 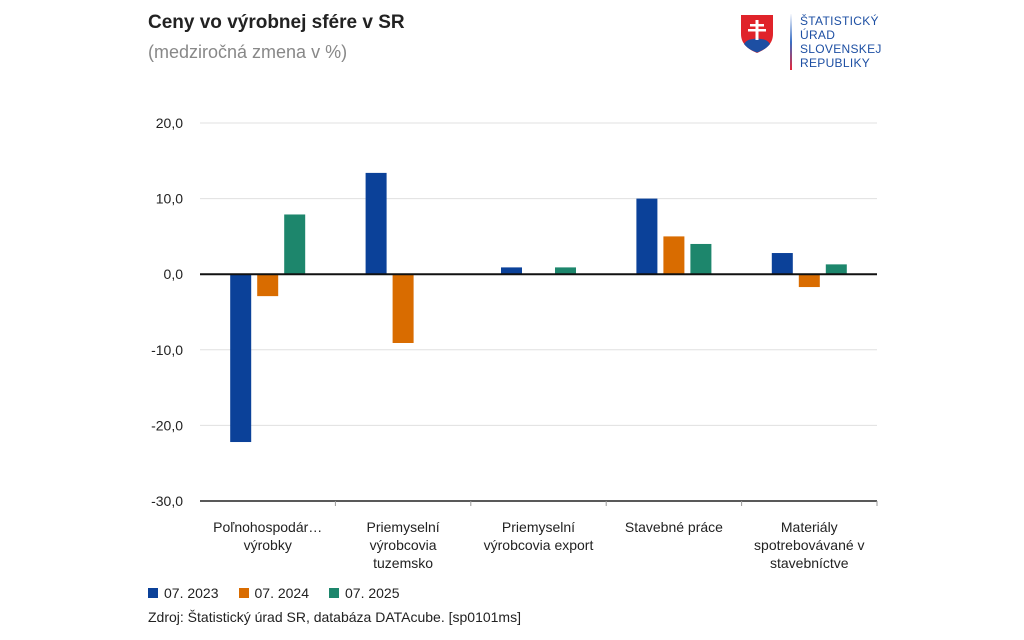 I want to click on logo-line: REPUBLIKY, so click(x=835, y=63).